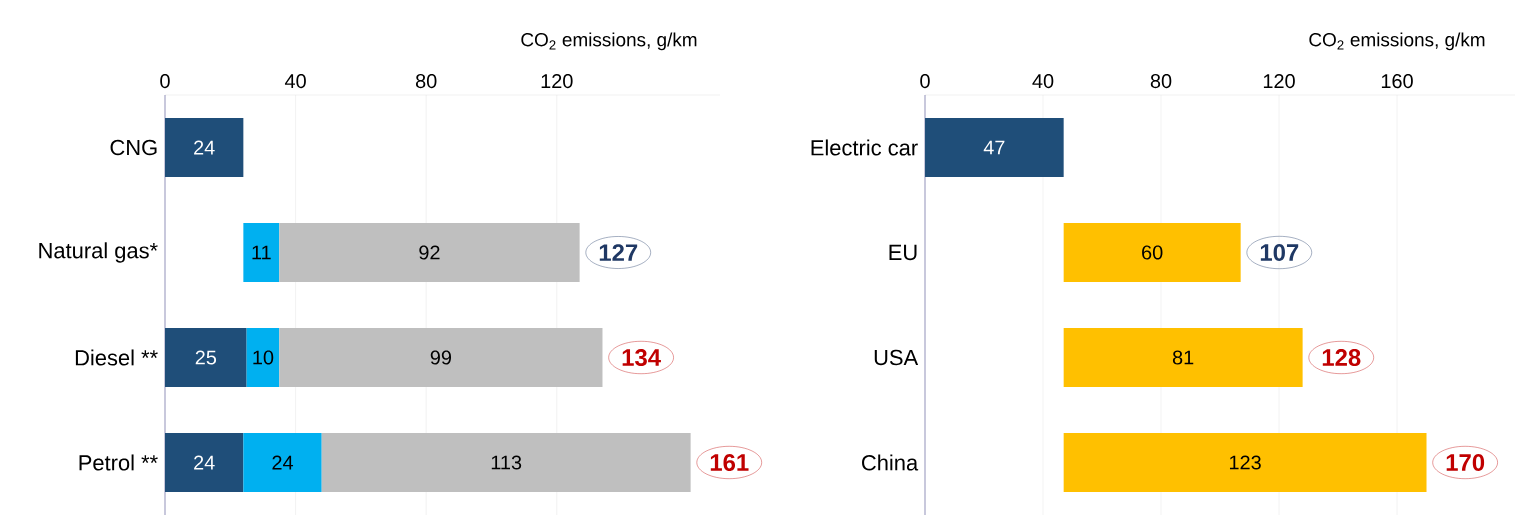 This screenshot has width=1538, height=530. What do you see at coordinates (729, 462) in the screenshot?
I see `annotation: 161` at bounding box center [729, 462].